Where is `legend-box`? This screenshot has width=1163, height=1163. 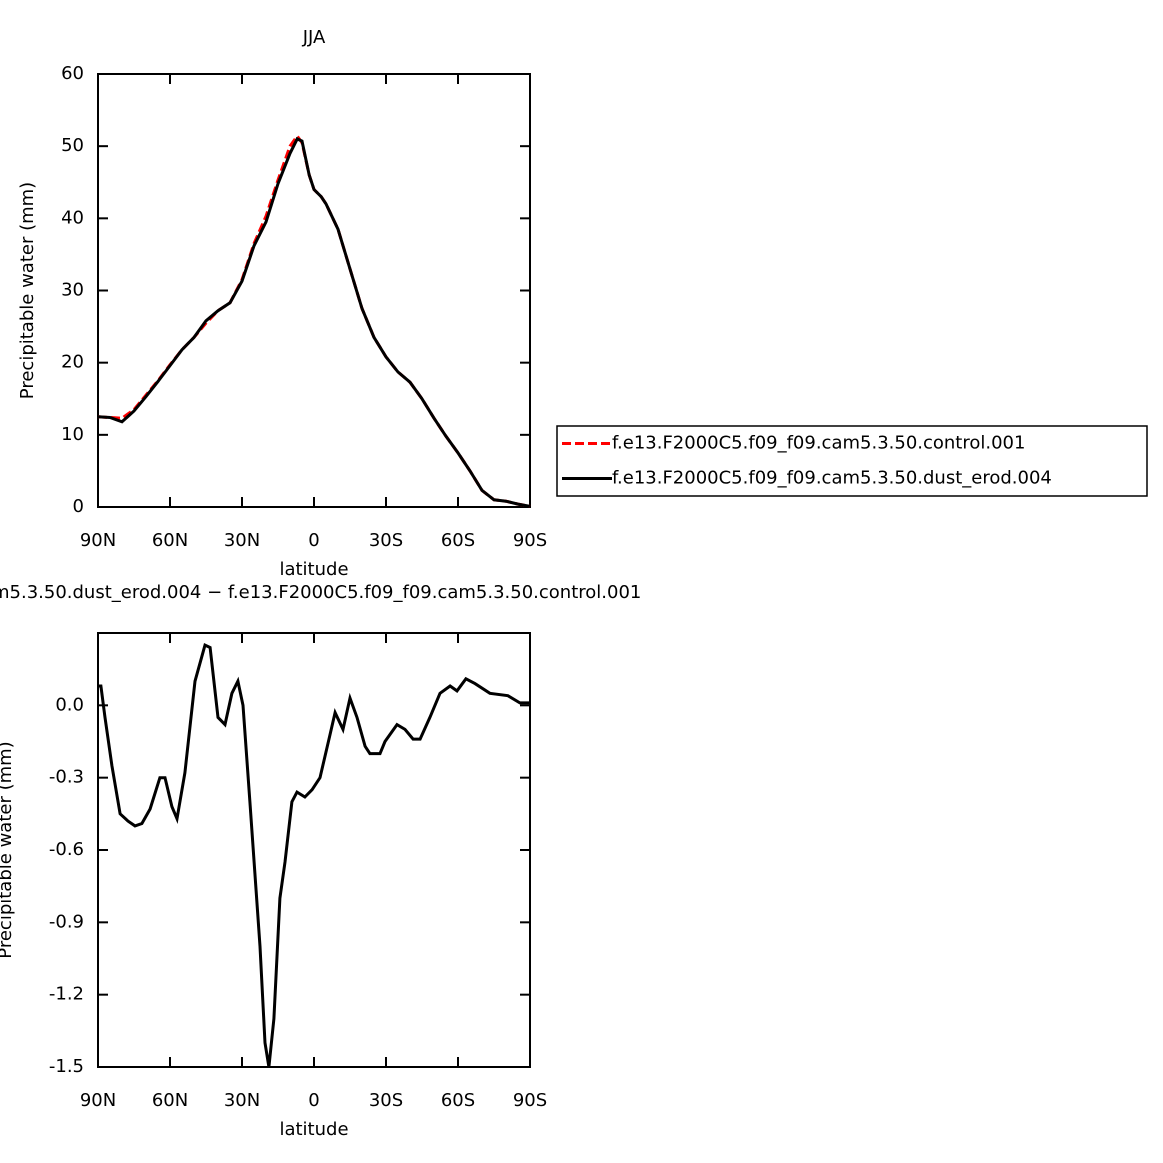 legend-box is located at coordinates (852, 461).